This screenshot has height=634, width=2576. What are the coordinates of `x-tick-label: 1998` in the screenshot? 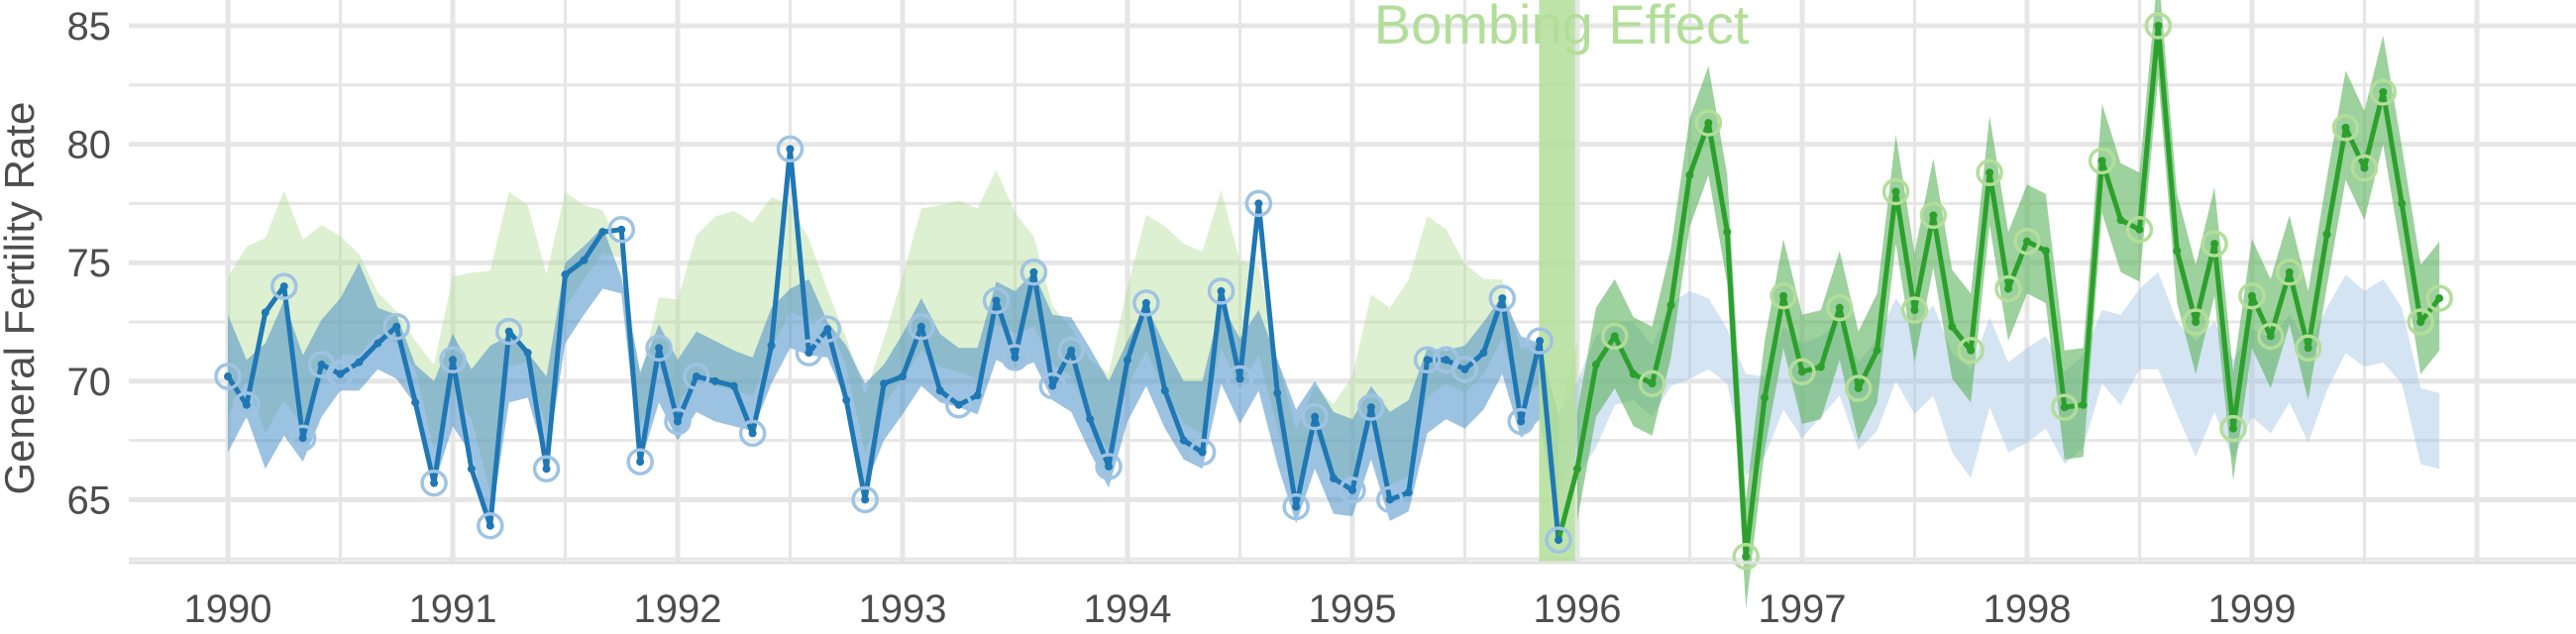 It's located at (2028, 609).